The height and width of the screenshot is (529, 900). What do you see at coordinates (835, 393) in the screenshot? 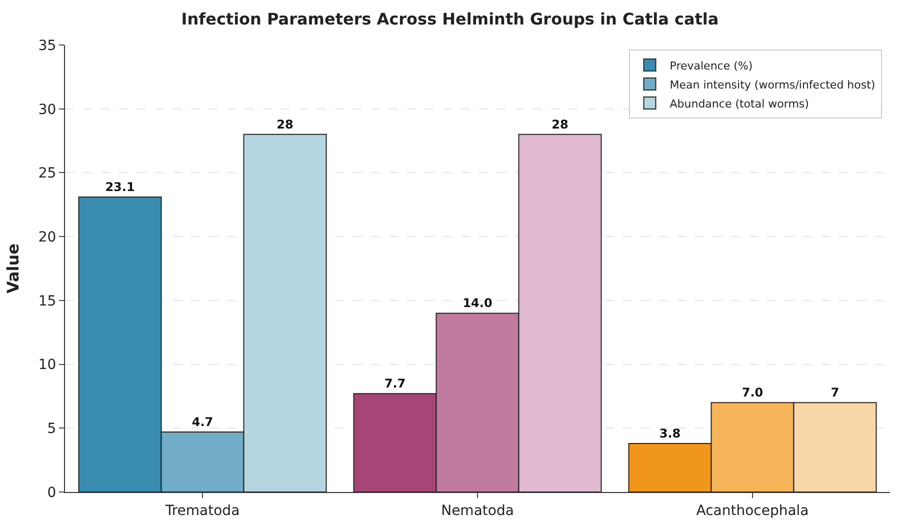
I see `data-label: 7` at bounding box center [835, 393].